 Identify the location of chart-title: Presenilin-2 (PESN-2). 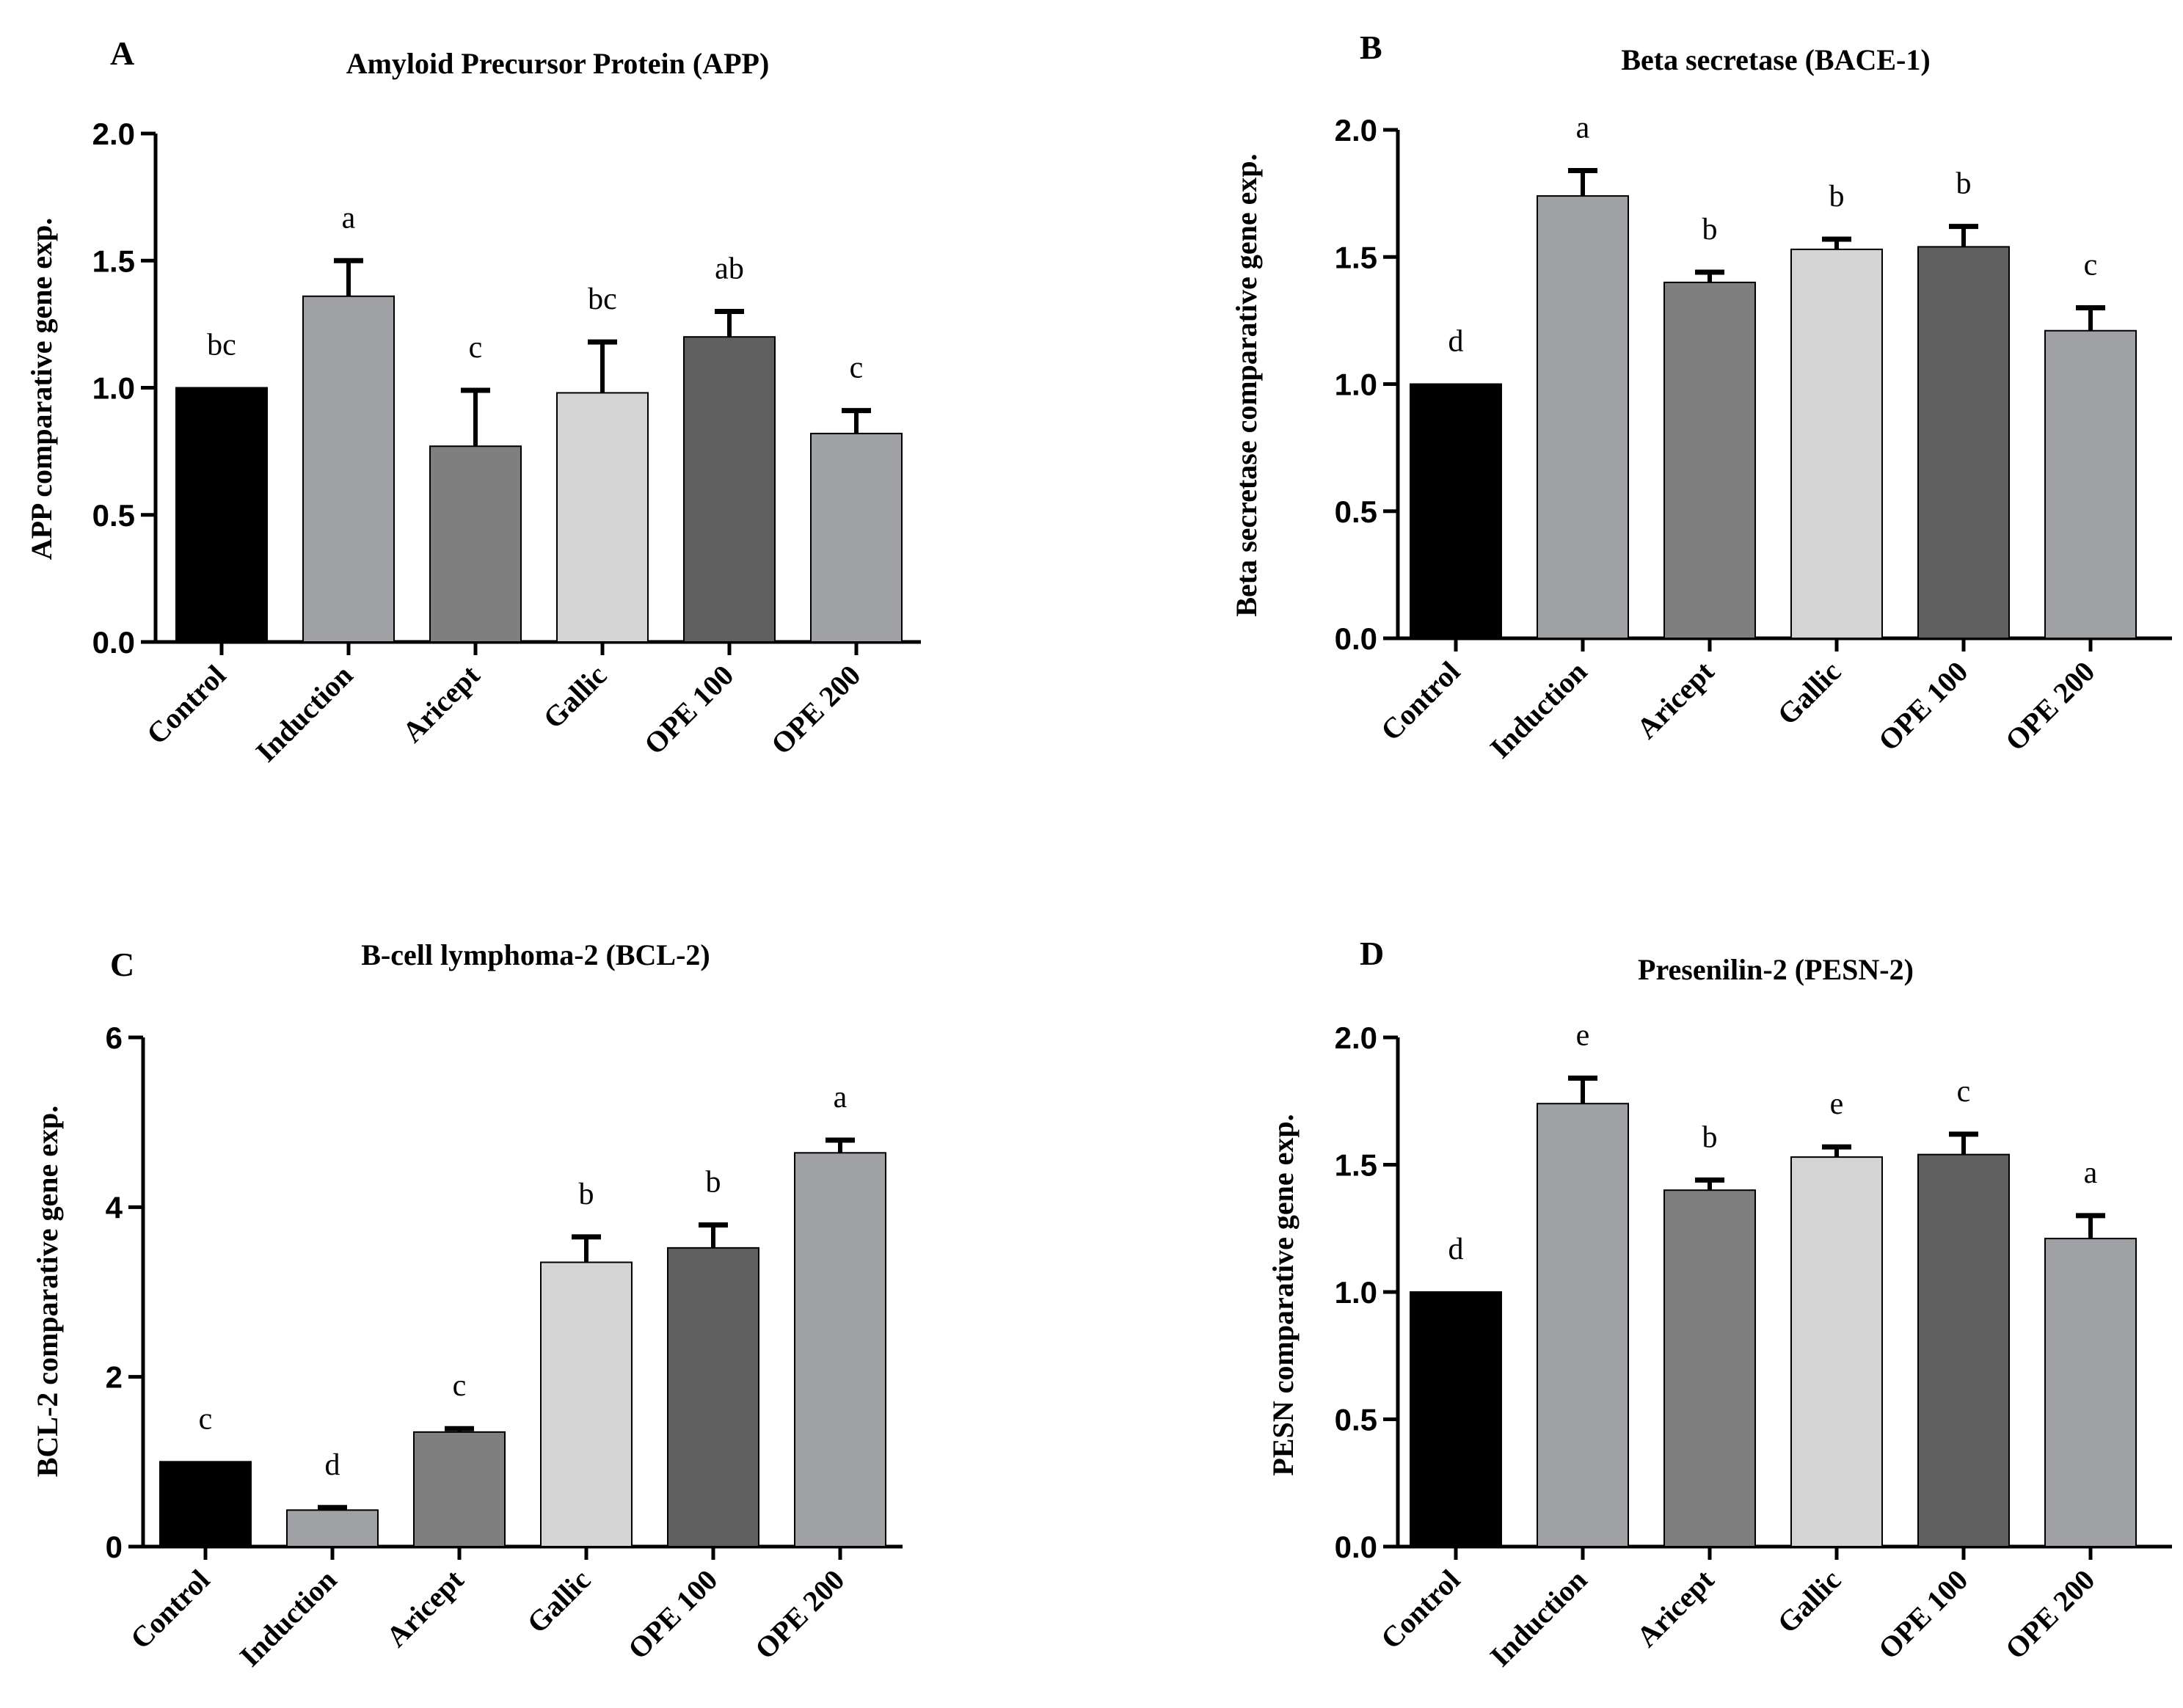
(1776, 969).